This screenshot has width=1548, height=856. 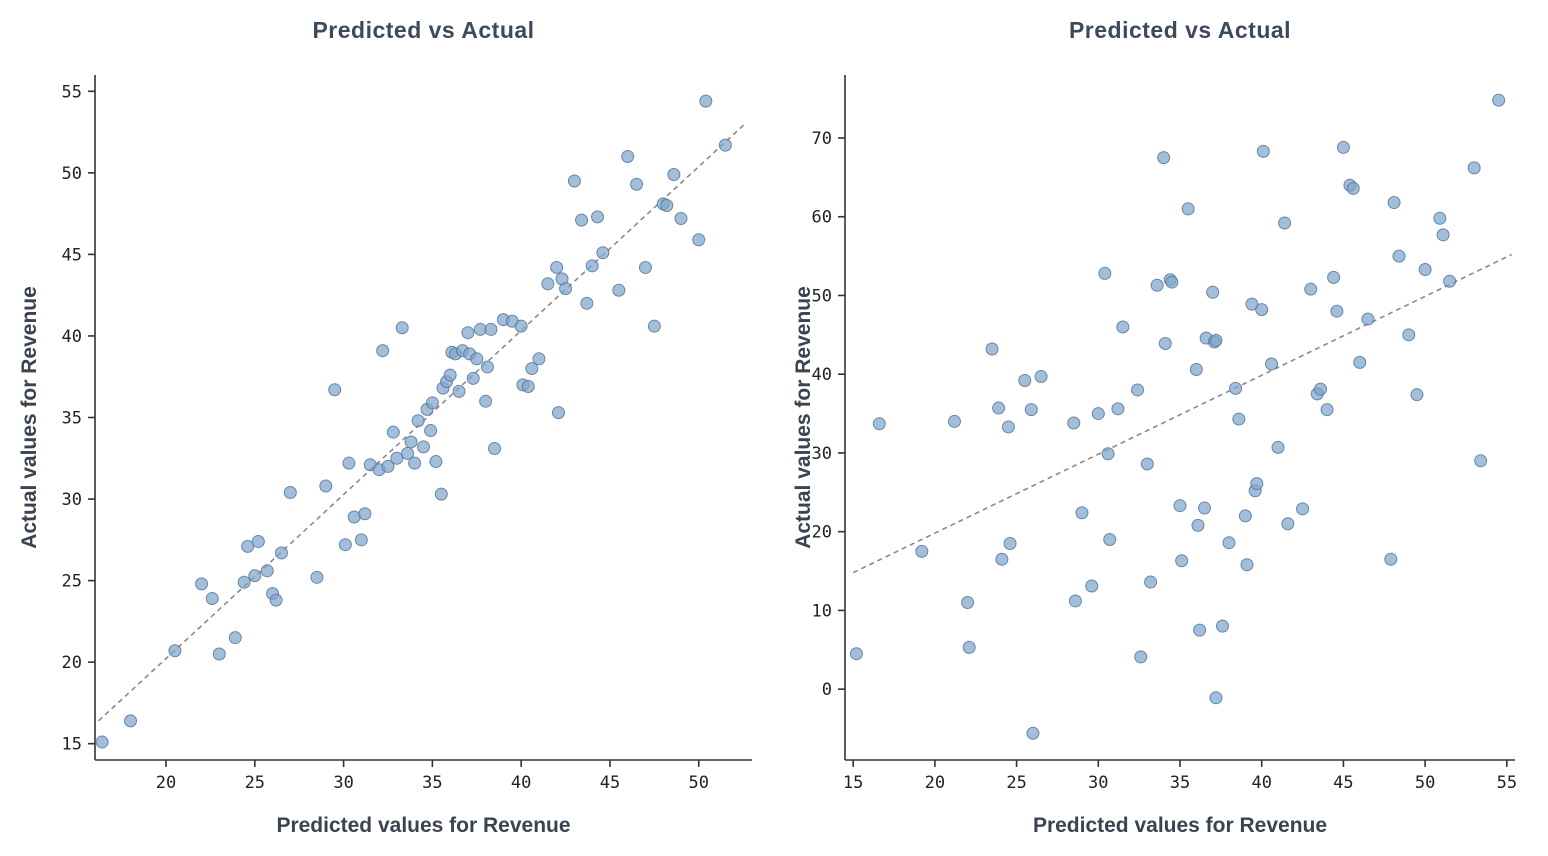 What do you see at coordinates (1180, 825) in the screenshot?
I see `x-axis-label: Predicted values for Revenue` at bounding box center [1180, 825].